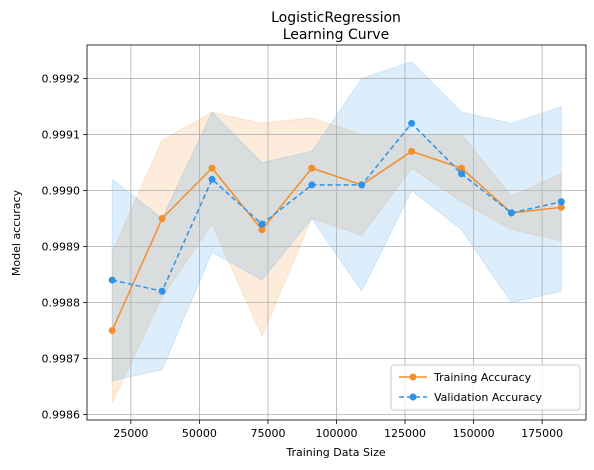 This screenshot has height=470, width=594. Describe the element at coordinates (199, 433) in the screenshot. I see `x-tick-label: 50000` at that location.